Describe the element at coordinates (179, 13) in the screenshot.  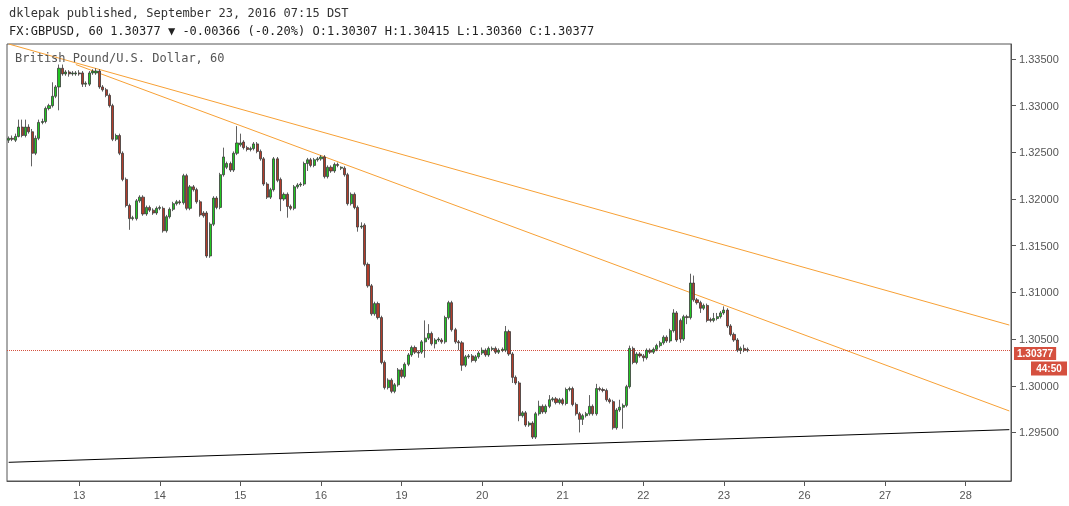
I see `chart-title: dklepak published, September 23, 2016 07:15 DST` at that location.